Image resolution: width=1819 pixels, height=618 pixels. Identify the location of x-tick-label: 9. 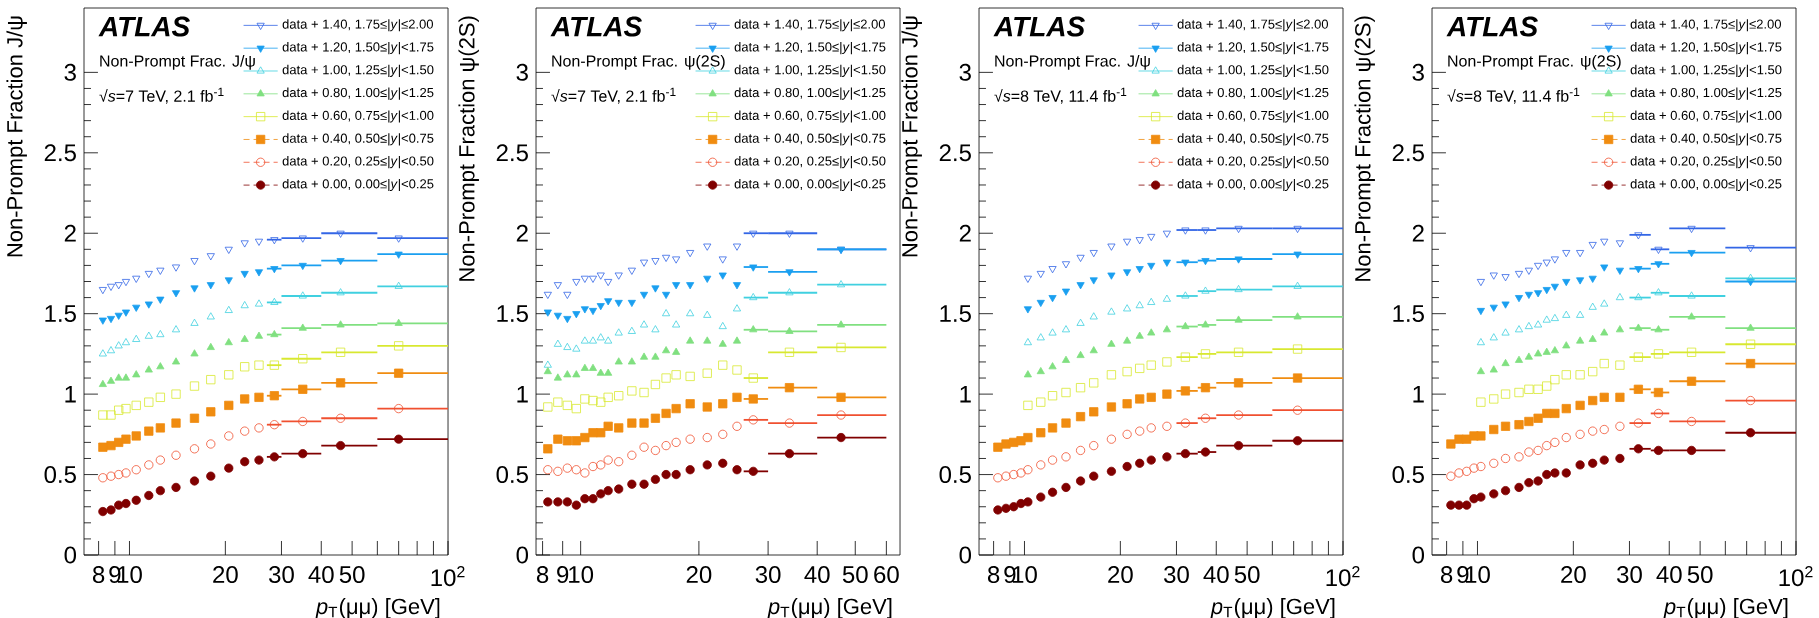
(563, 575).